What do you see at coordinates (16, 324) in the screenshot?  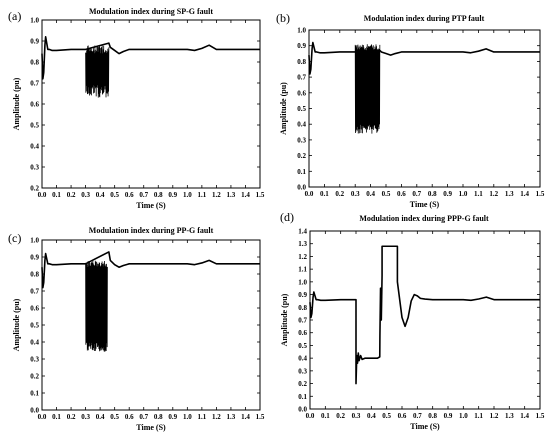 I see `y-axis-label: Amplitude (pu)` at bounding box center [16, 324].